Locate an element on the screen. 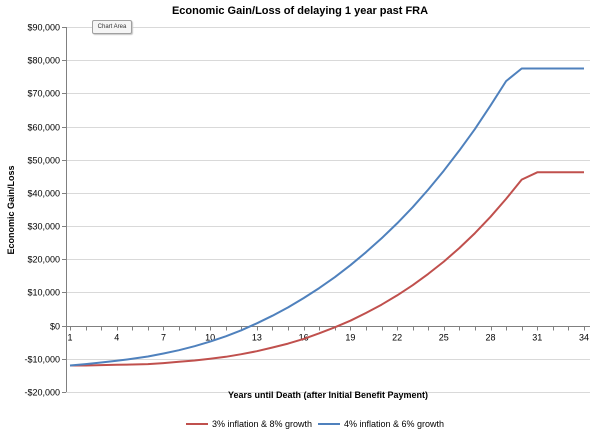  x-tick-label: 22 is located at coordinates (397, 338).